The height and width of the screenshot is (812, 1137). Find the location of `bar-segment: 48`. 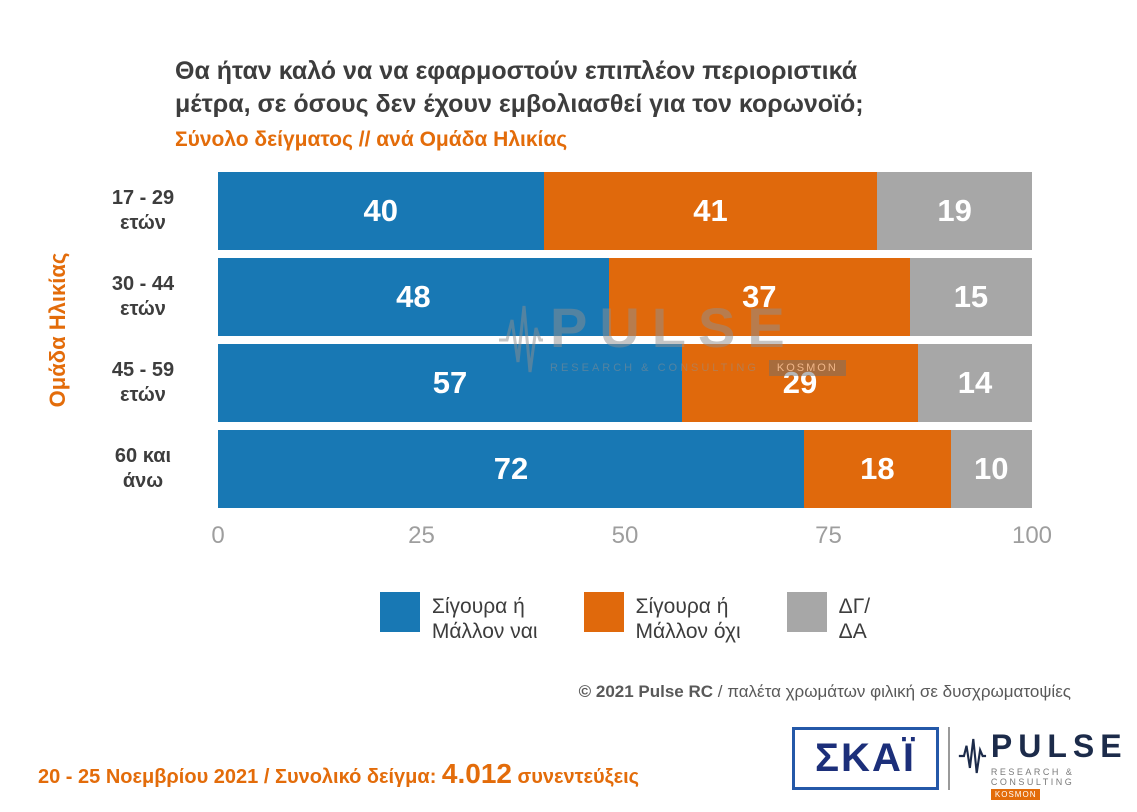

bar-segment: 48 is located at coordinates (413, 297).